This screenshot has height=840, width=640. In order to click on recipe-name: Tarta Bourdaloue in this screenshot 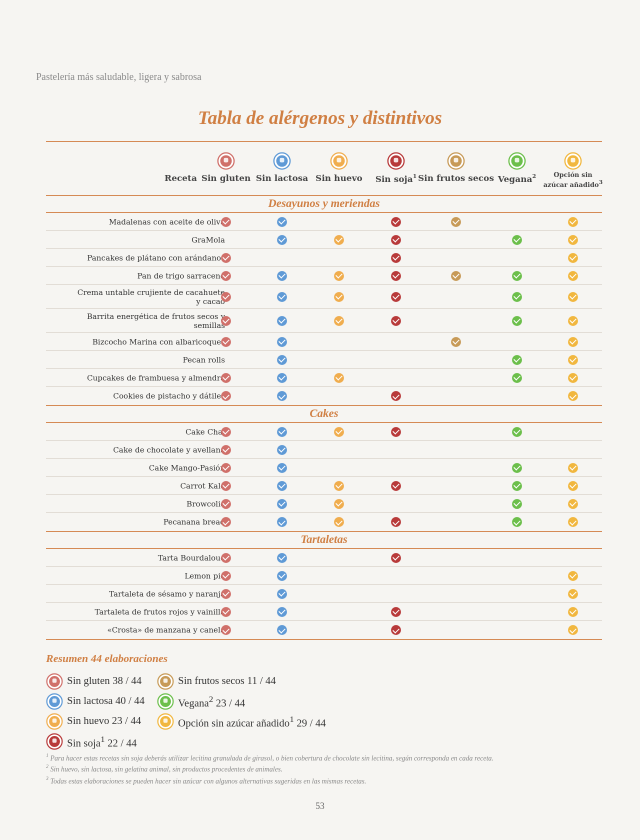, I will do `click(191, 557)`.